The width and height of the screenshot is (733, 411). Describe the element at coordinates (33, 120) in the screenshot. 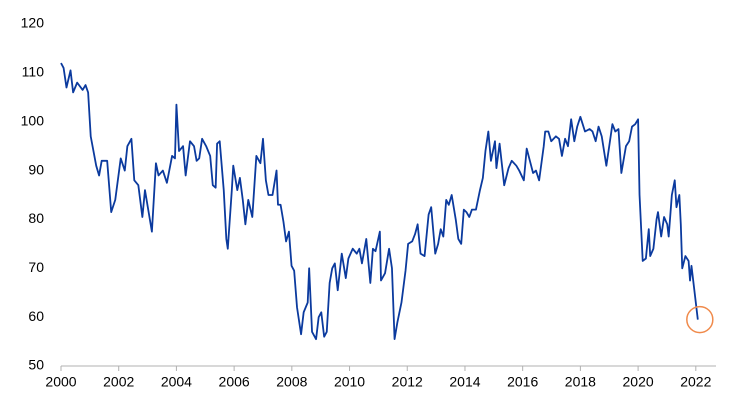

I see `y-tick-label: 100` at that location.